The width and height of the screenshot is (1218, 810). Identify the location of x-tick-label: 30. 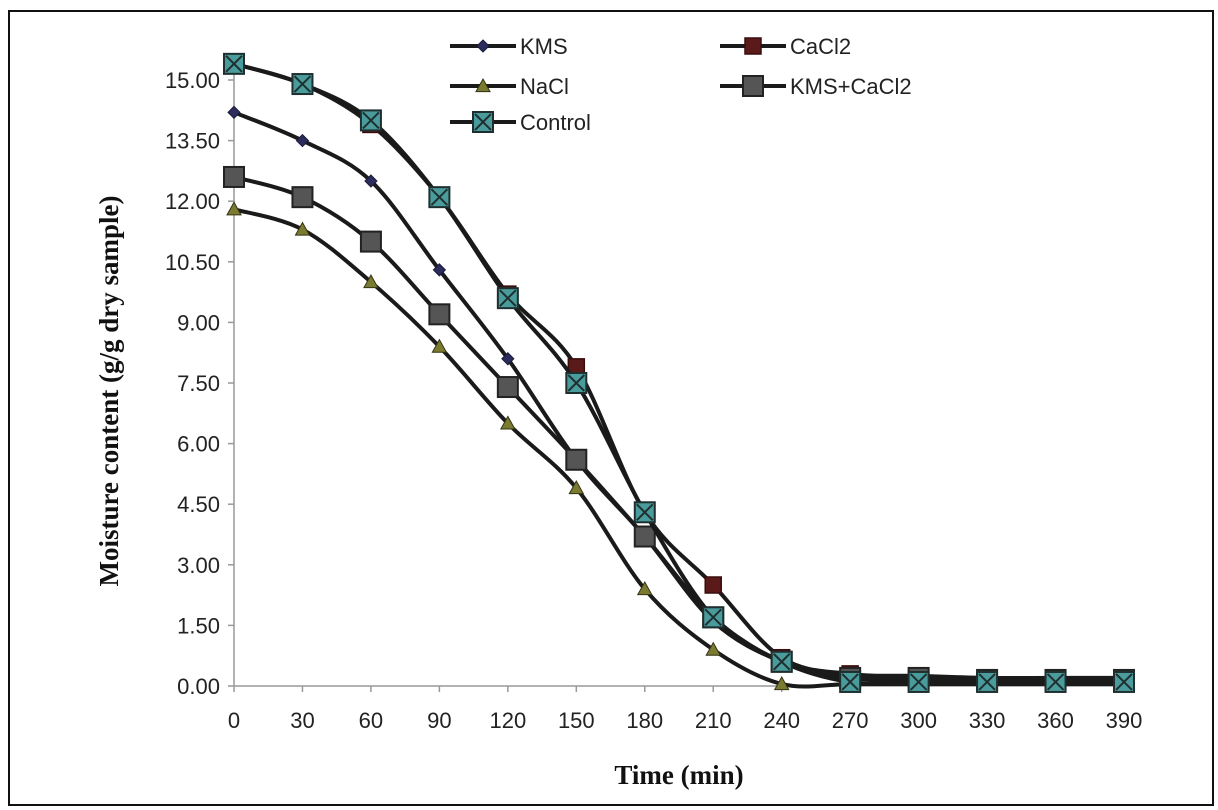
(302, 720).